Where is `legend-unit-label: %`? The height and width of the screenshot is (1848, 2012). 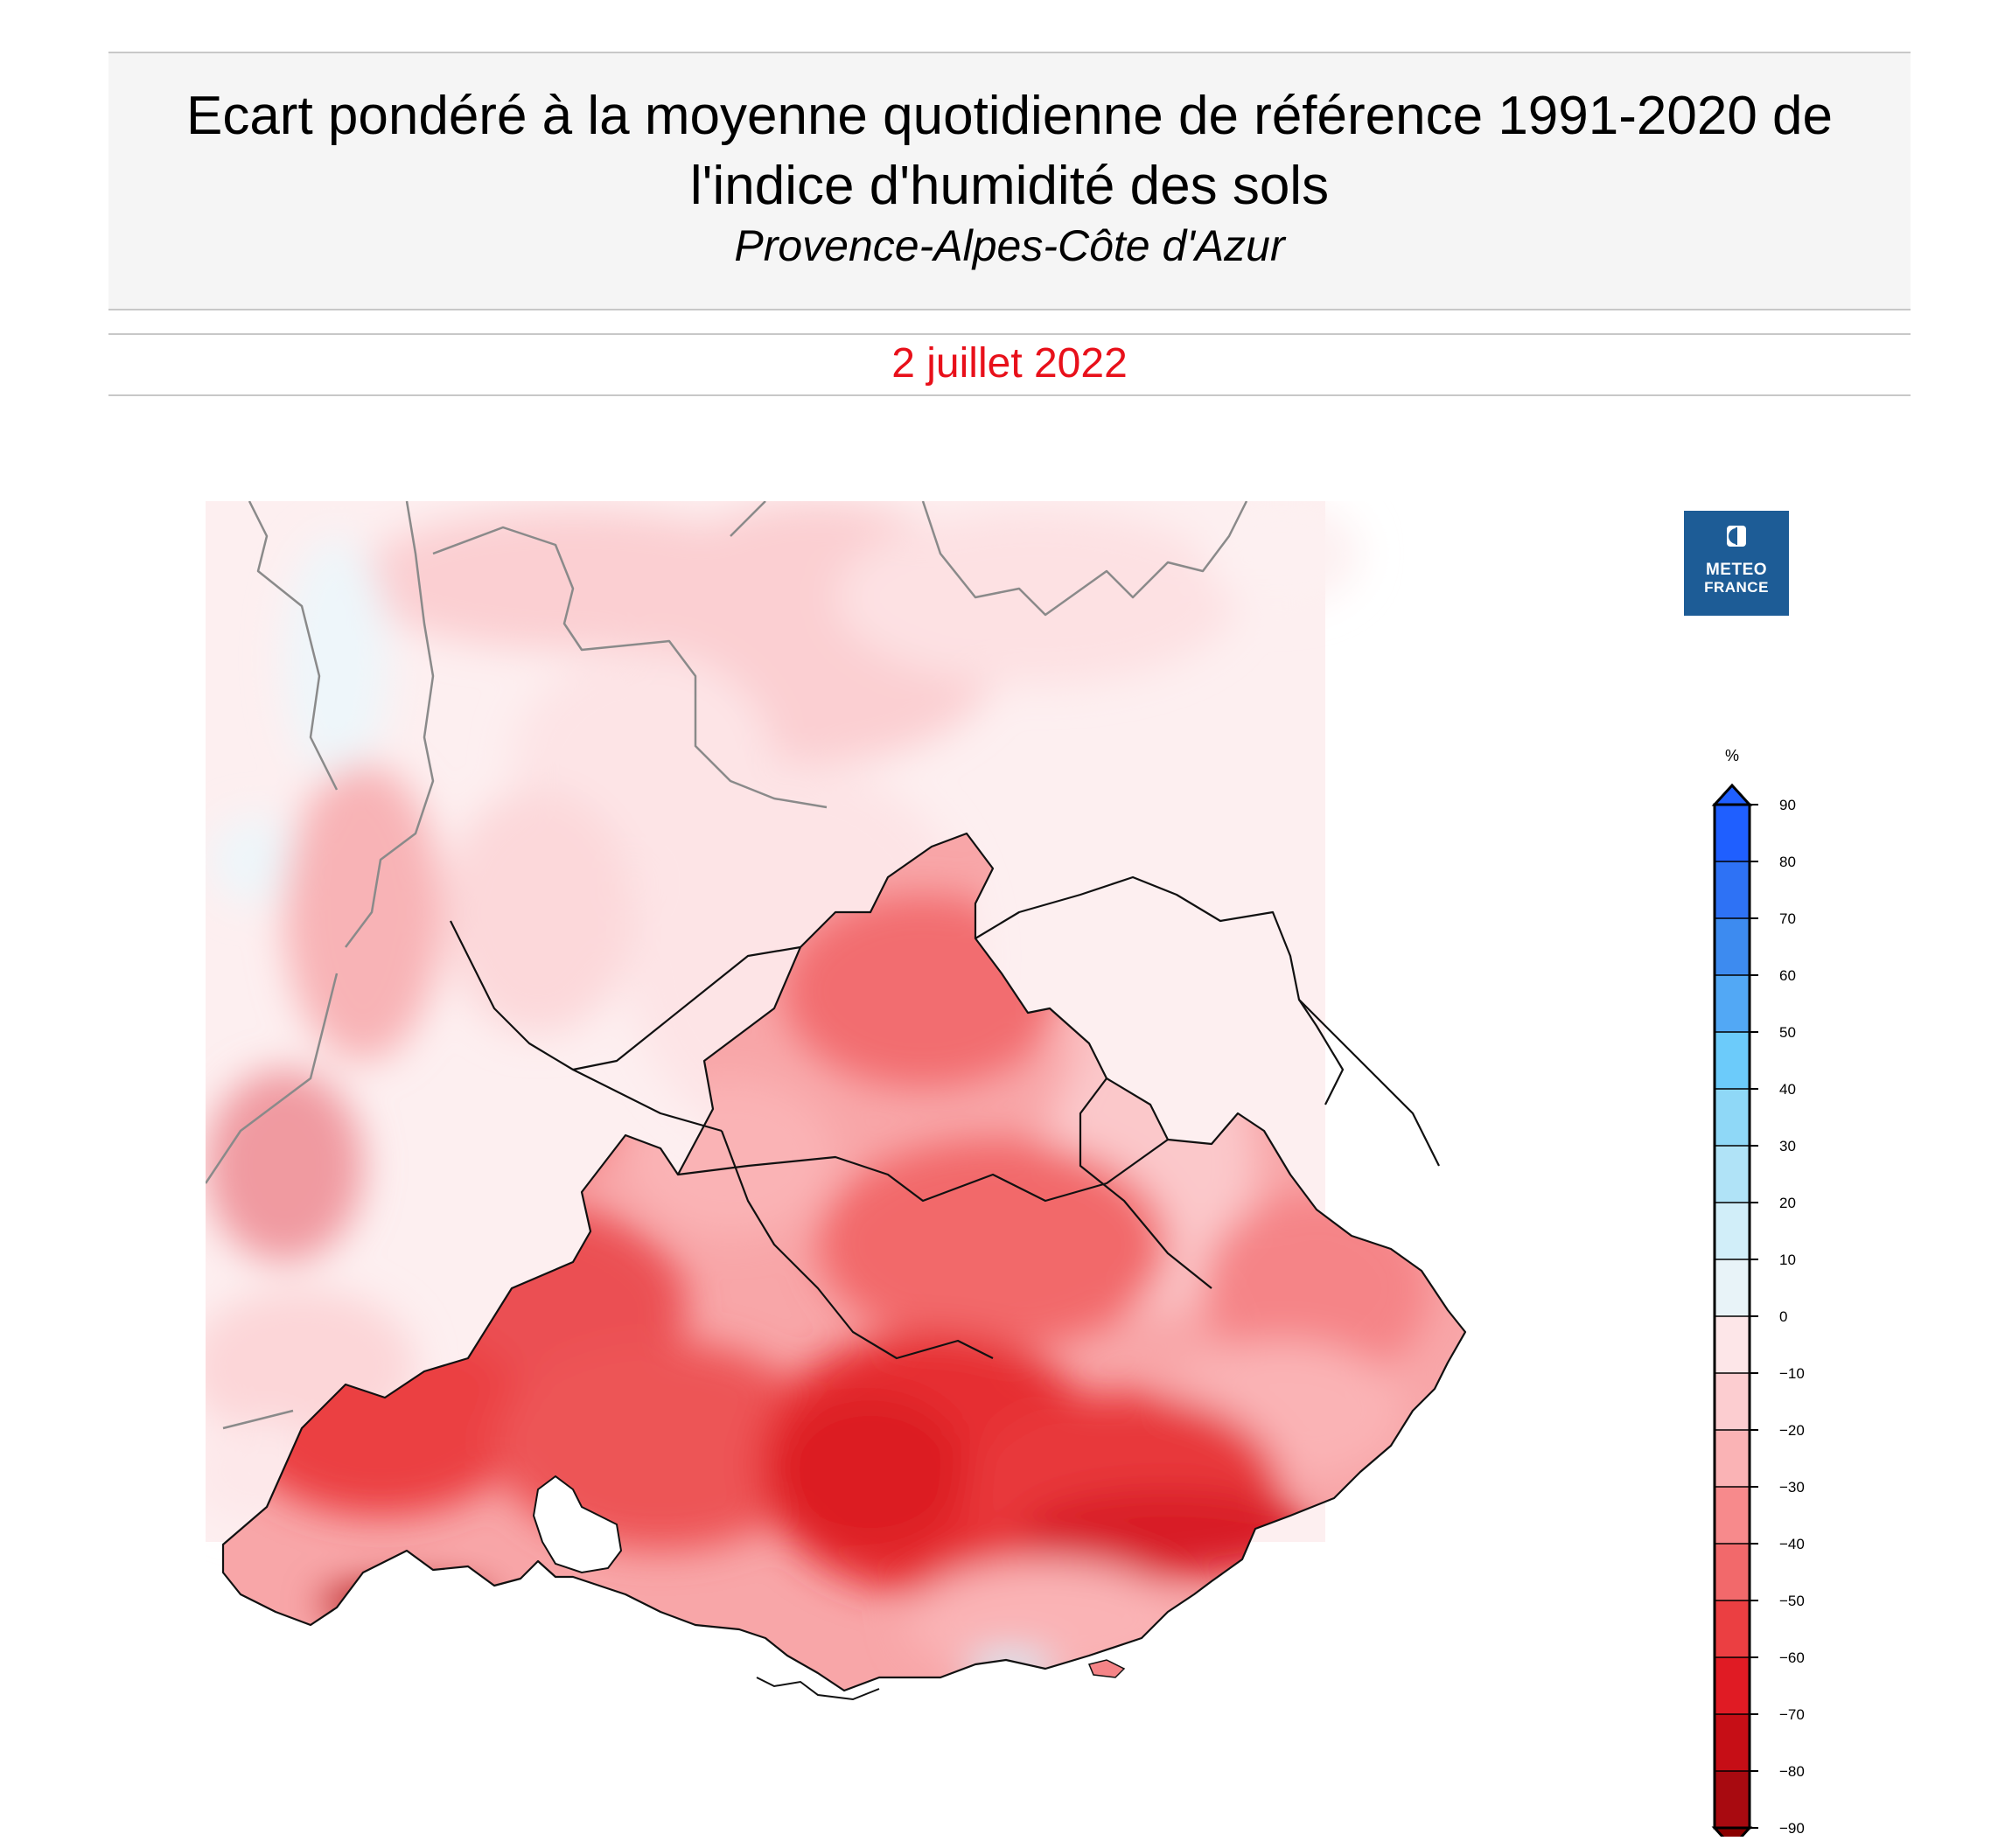
legend-unit-label: % is located at coordinates (1732, 755).